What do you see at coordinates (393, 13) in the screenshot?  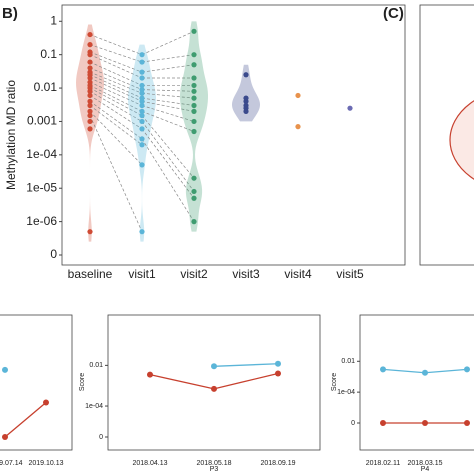 I see `panel-label: (C)` at bounding box center [393, 13].